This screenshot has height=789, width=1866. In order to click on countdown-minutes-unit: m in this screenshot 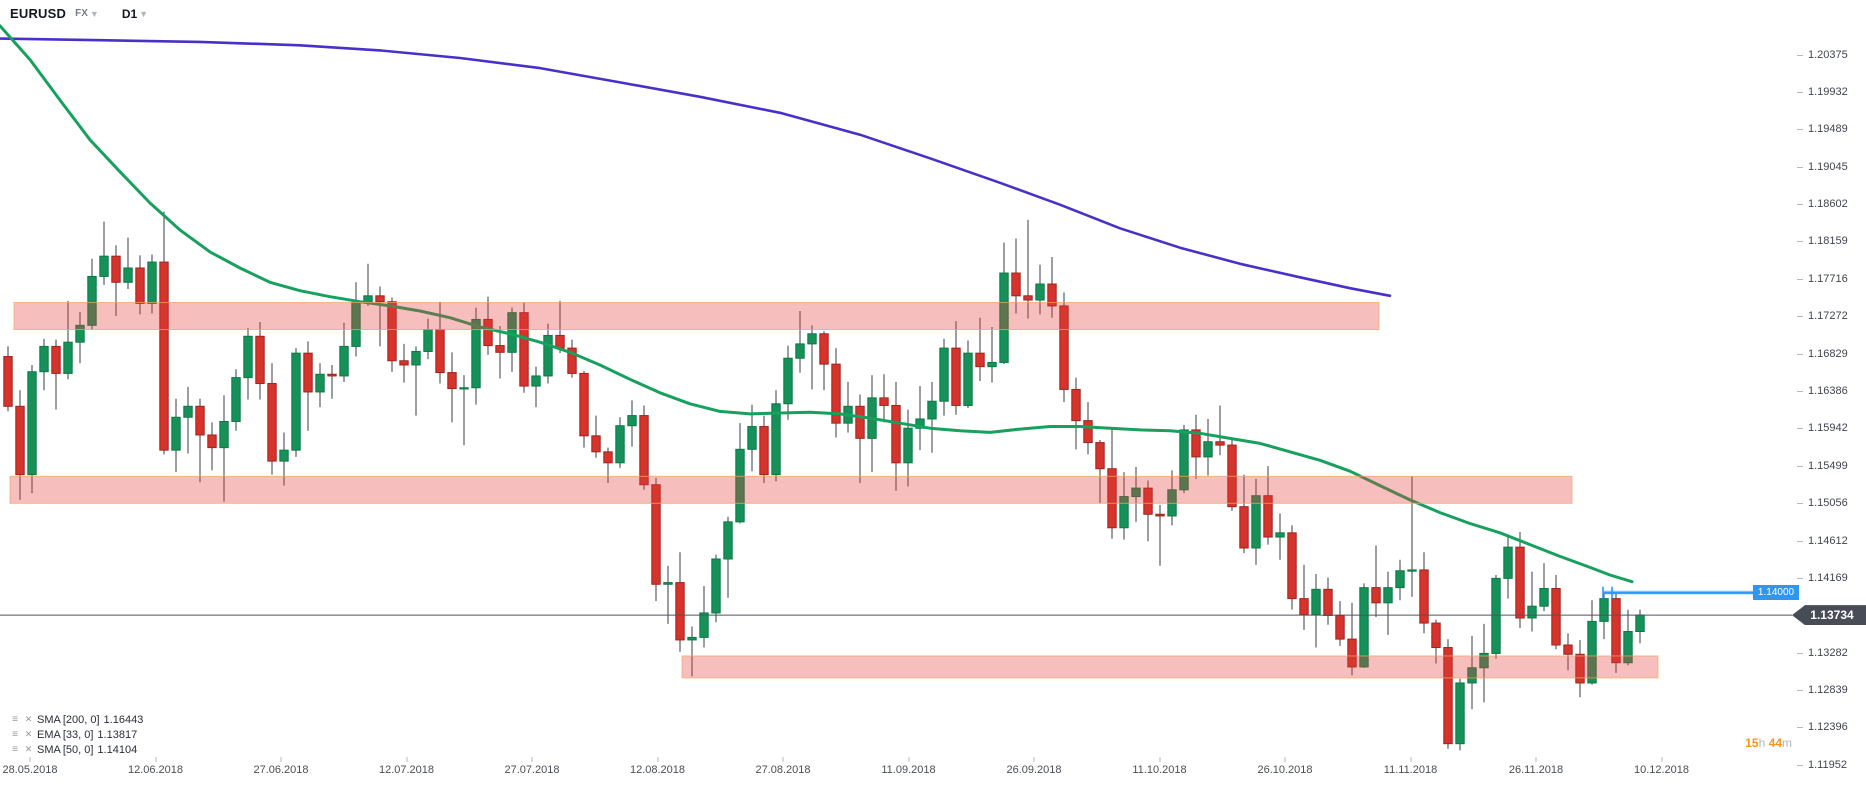, I will do `click(1787, 743)`.